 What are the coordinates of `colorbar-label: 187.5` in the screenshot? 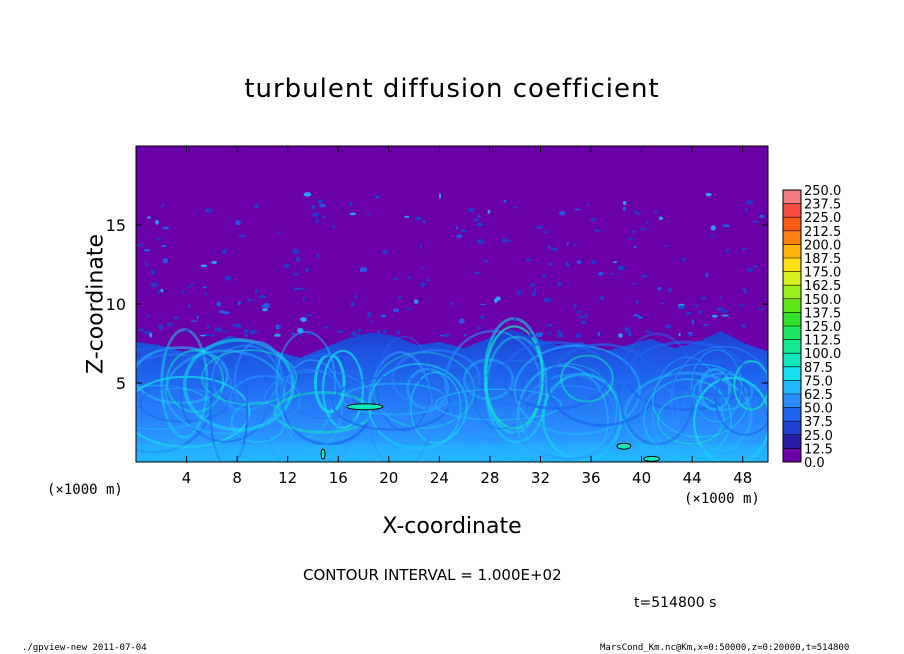 It's located at (822, 259).